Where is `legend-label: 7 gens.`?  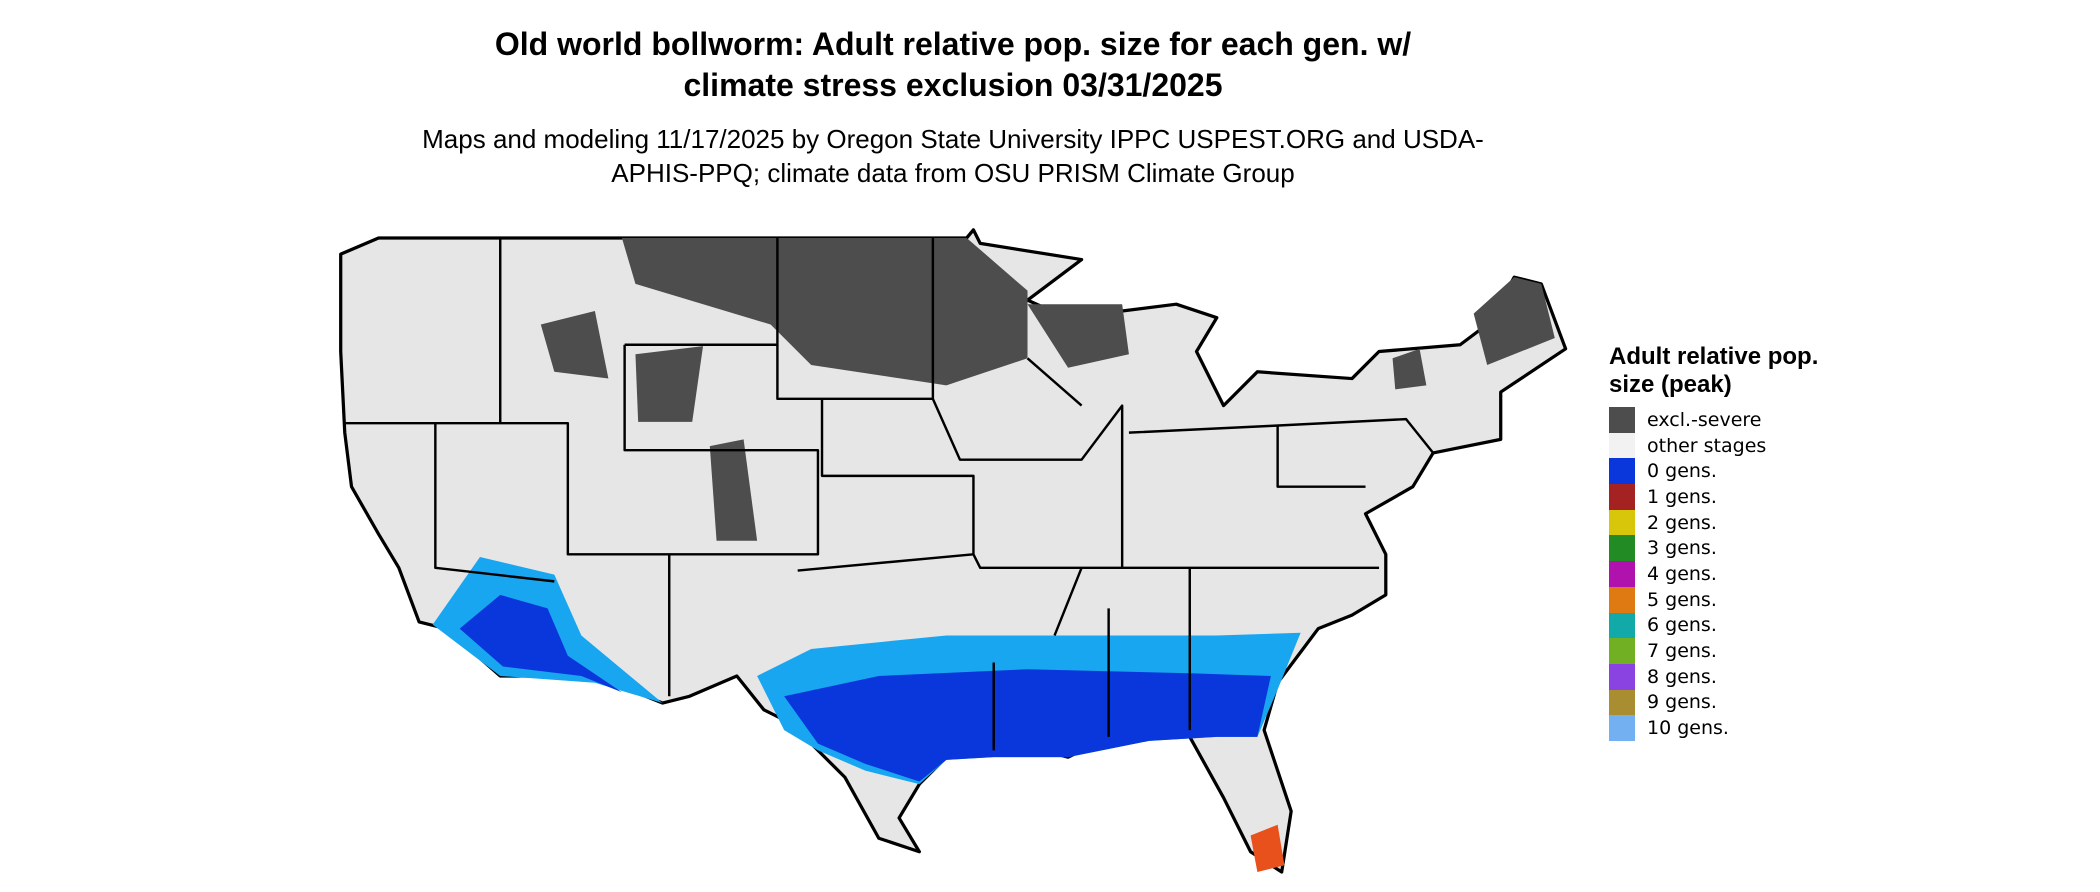 legend-label: 7 gens. is located at coordinates (1682, 651).